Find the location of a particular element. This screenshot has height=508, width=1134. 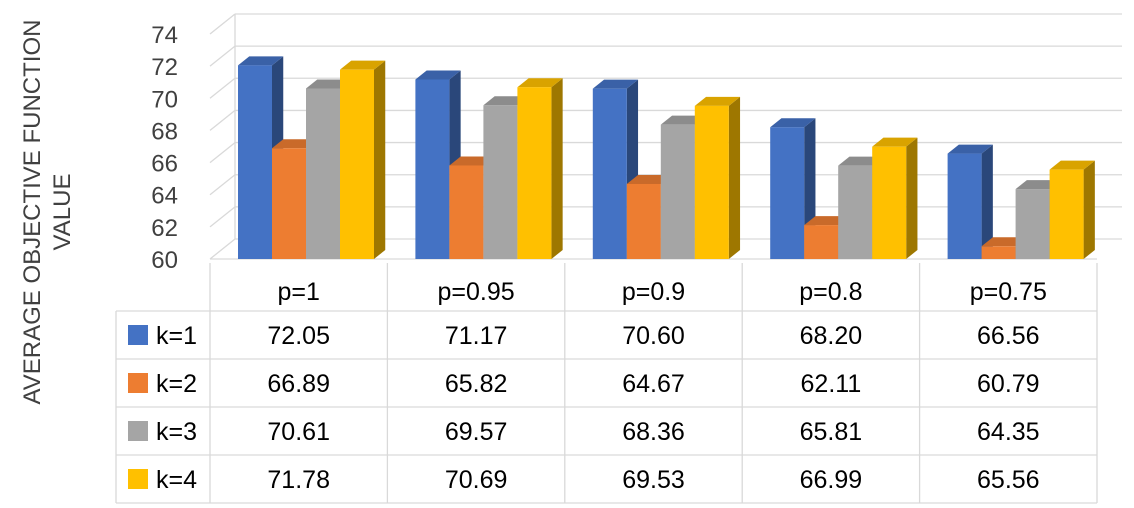

category-label: p=0.9 is located at coordinates (653, 292).